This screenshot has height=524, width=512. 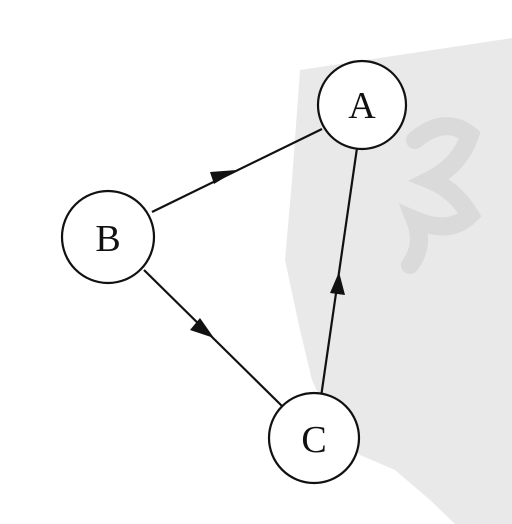 I want to click on arrowhead-b-to-c, so click(x=202, y=328).